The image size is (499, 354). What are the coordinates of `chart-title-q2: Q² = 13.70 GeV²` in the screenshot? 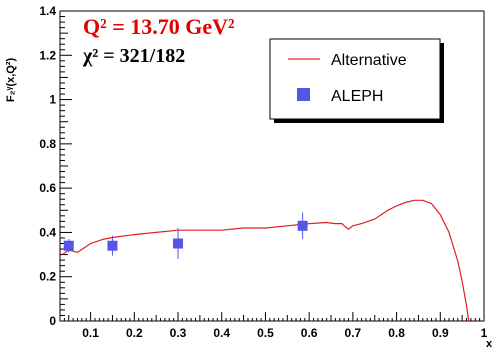 It's located at (159, 26).